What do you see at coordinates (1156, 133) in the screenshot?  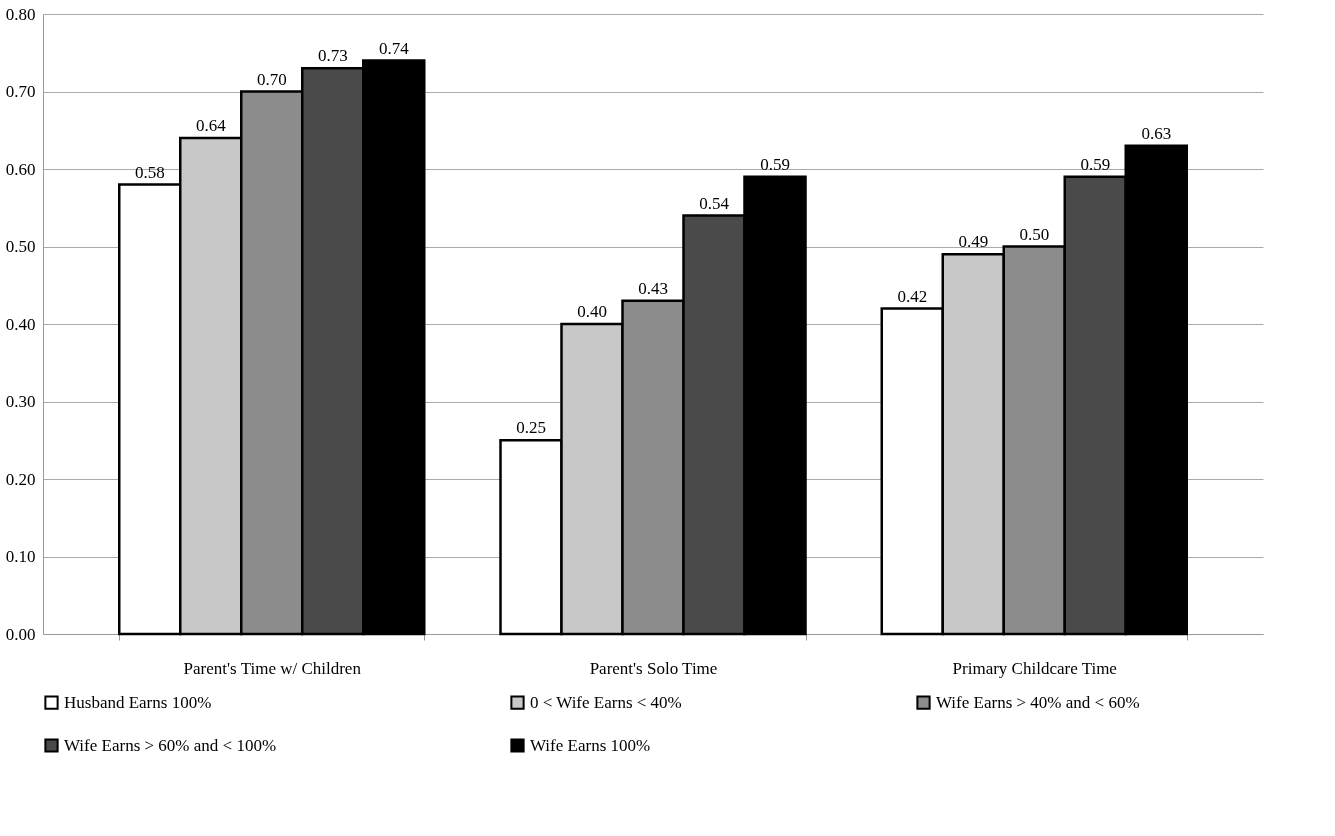 I see `data-label: 0.63` at bounding box center [1156, 133].